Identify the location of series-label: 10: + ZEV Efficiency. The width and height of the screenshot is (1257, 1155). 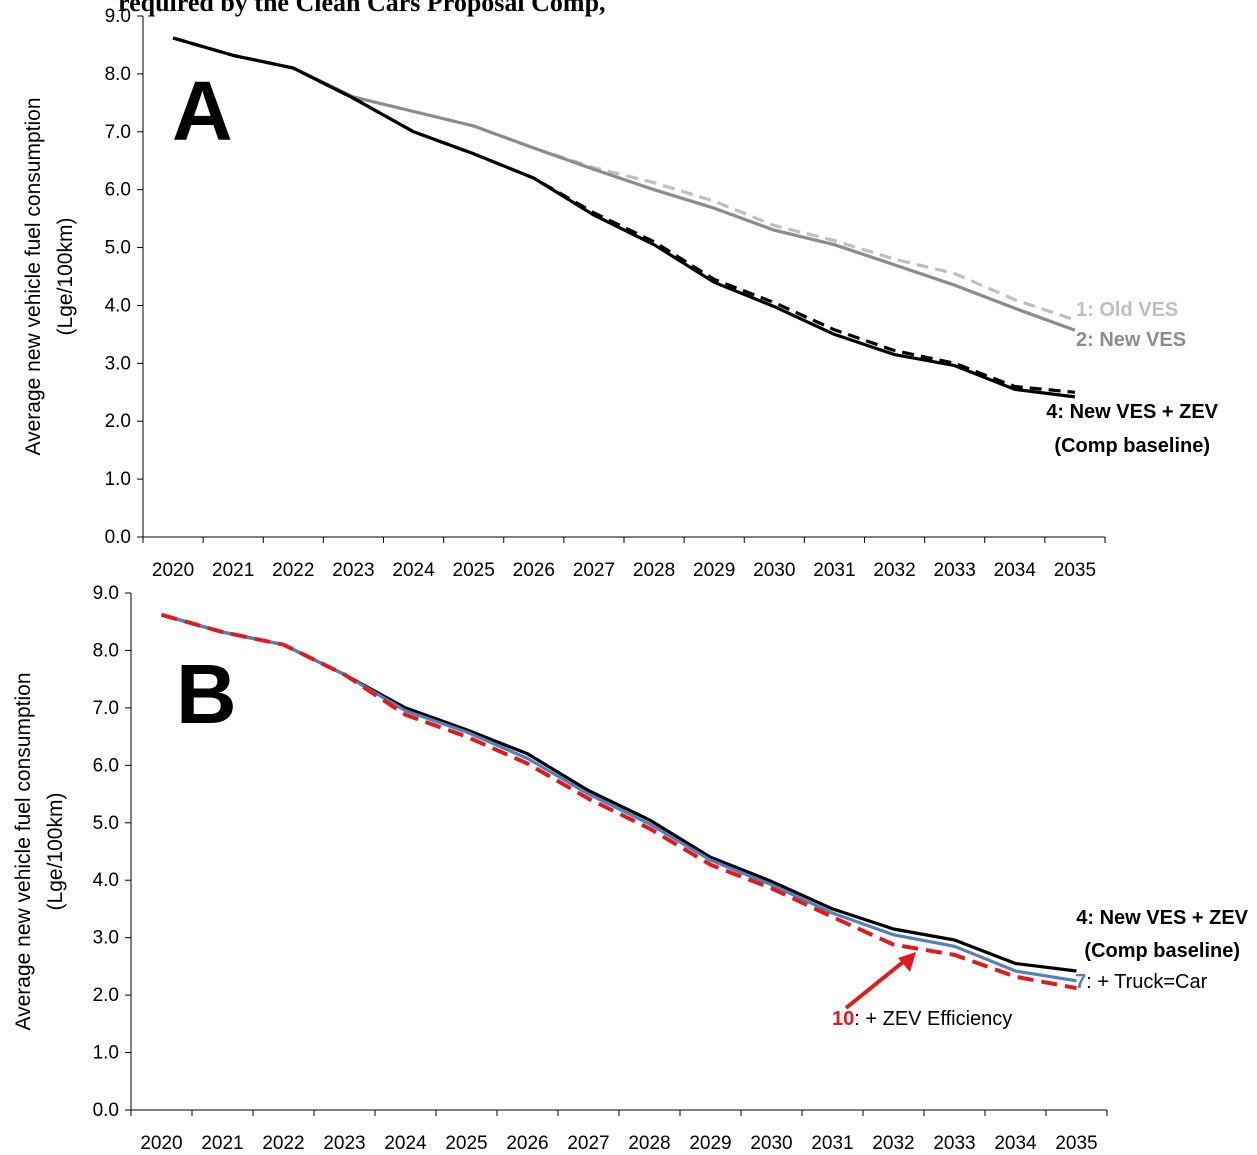
(922, 1019).